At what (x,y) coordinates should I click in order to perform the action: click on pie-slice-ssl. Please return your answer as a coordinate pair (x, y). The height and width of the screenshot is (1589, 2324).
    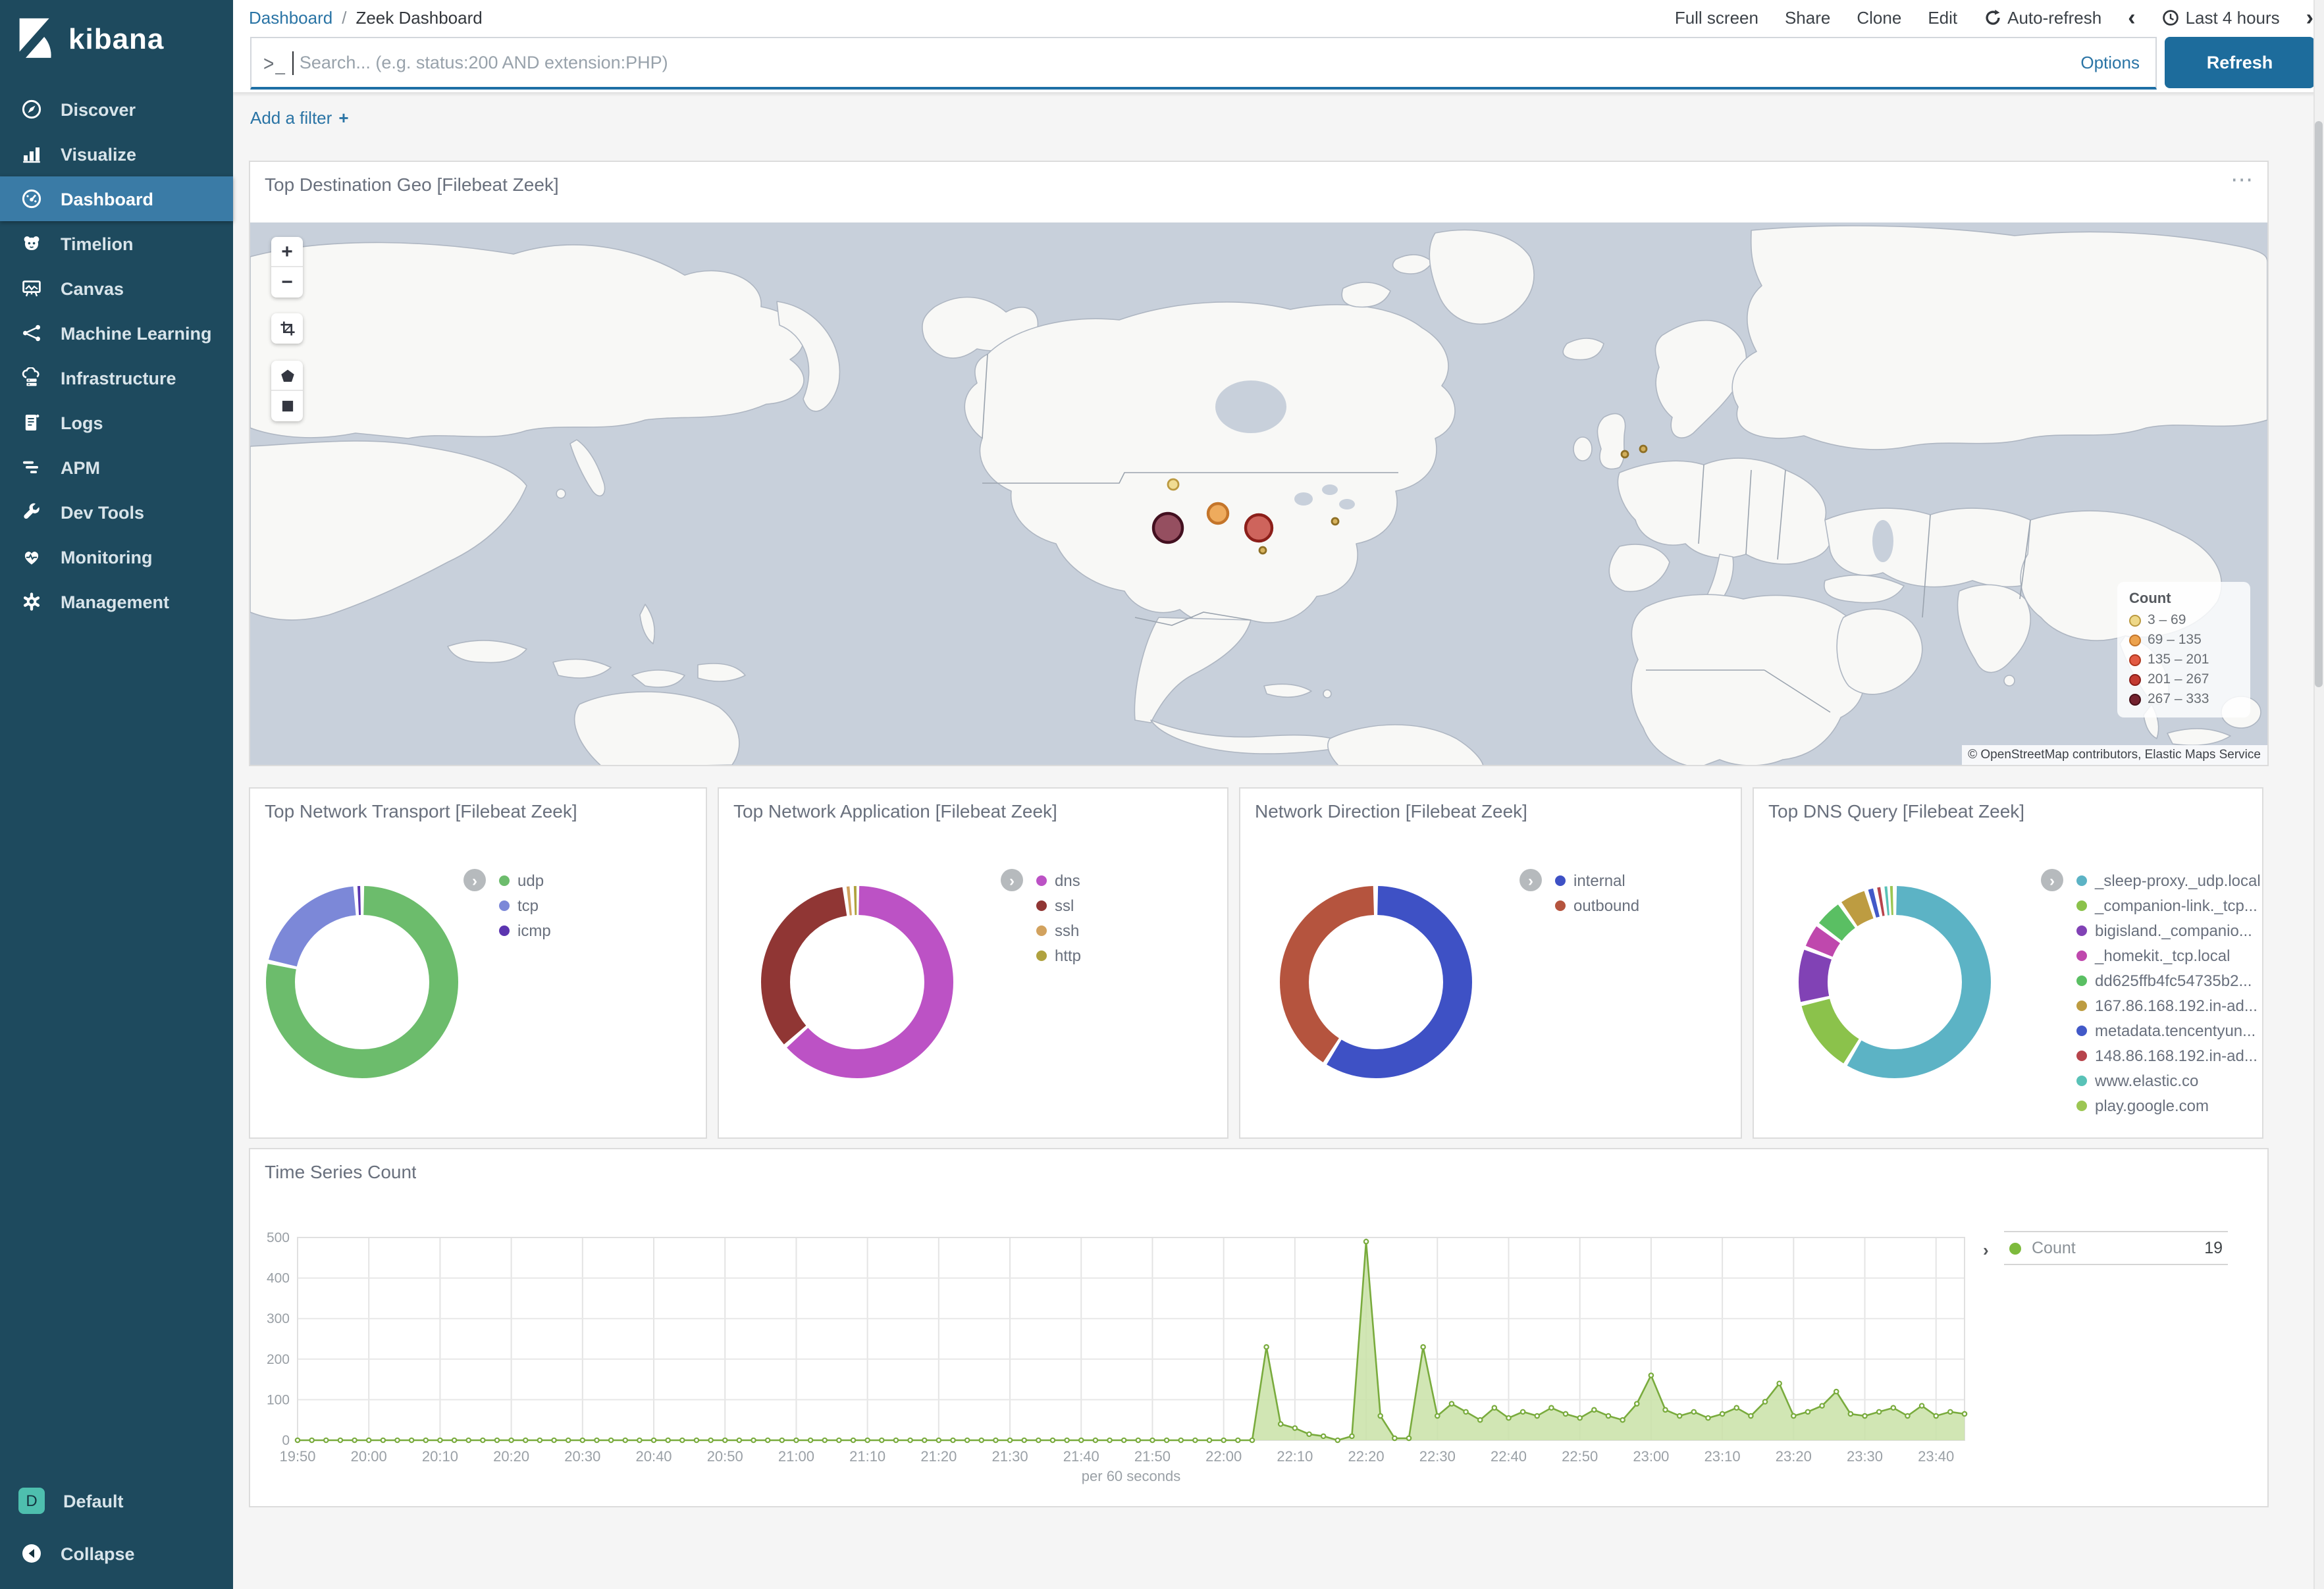
    Looking at the image, I should click on (857, 982).